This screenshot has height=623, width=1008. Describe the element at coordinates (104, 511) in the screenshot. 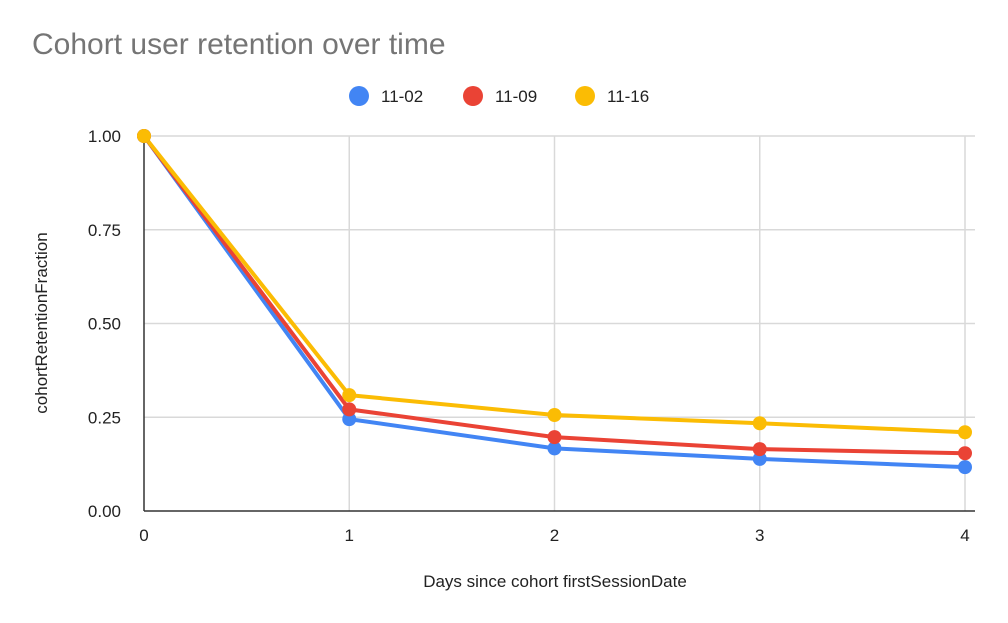

I see `y-tick-label: 0.00` at that location.